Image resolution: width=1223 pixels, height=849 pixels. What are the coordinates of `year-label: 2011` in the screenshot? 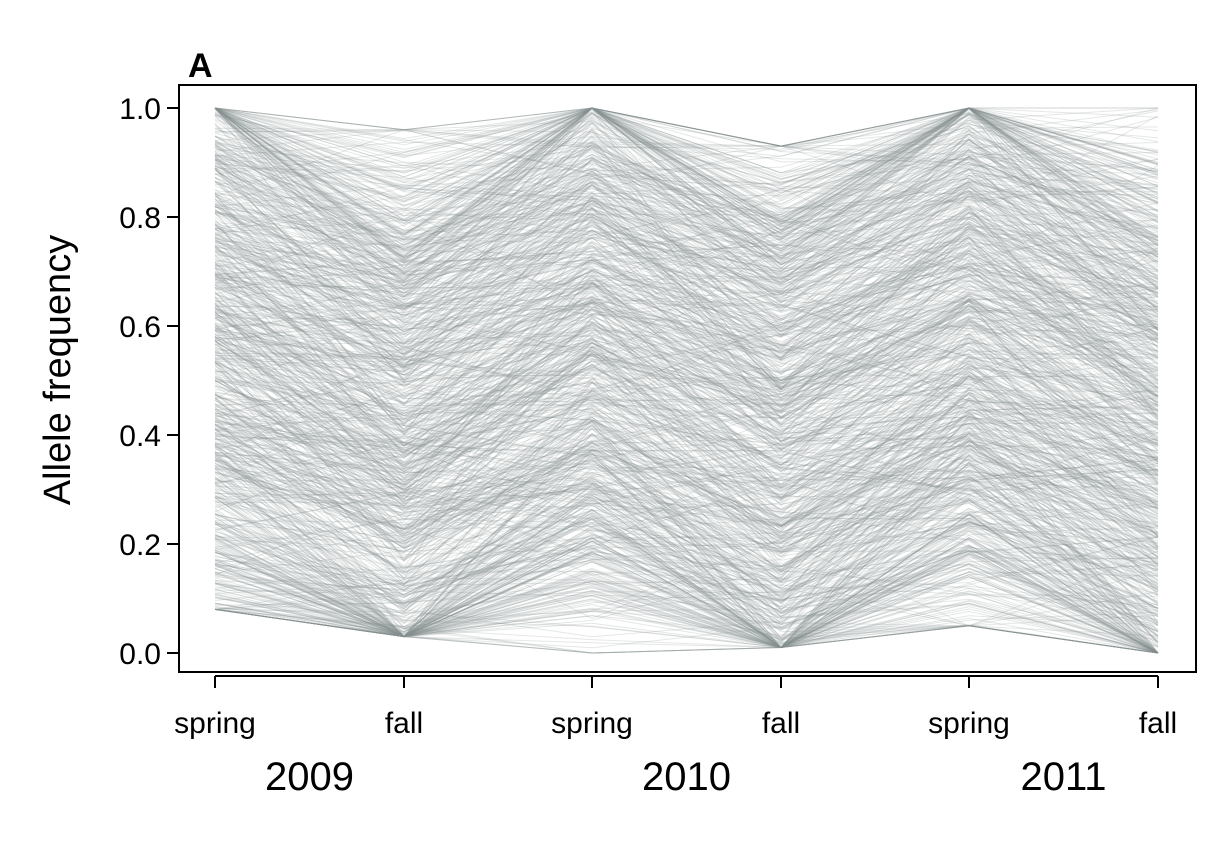 It's located at (1063, 777).